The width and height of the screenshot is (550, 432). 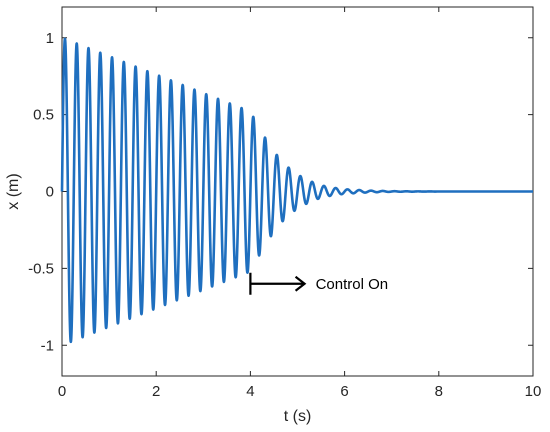 What do you see at coordinates (50, 192) in the screenshot?
I see `y-tick-label: 0` at bounding box center [50, 192].